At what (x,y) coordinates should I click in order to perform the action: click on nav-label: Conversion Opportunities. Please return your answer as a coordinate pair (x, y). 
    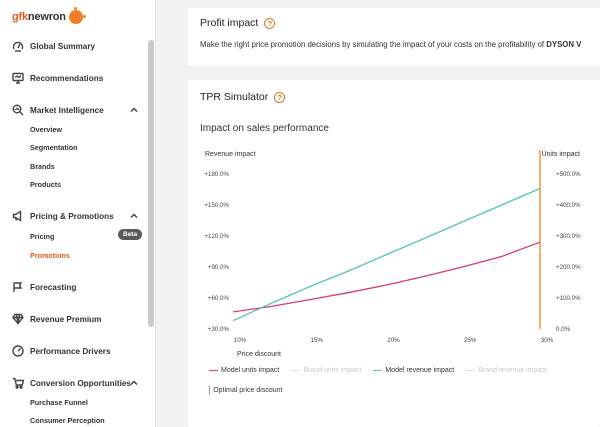
    Looking at the image, I should click on (80, 383).